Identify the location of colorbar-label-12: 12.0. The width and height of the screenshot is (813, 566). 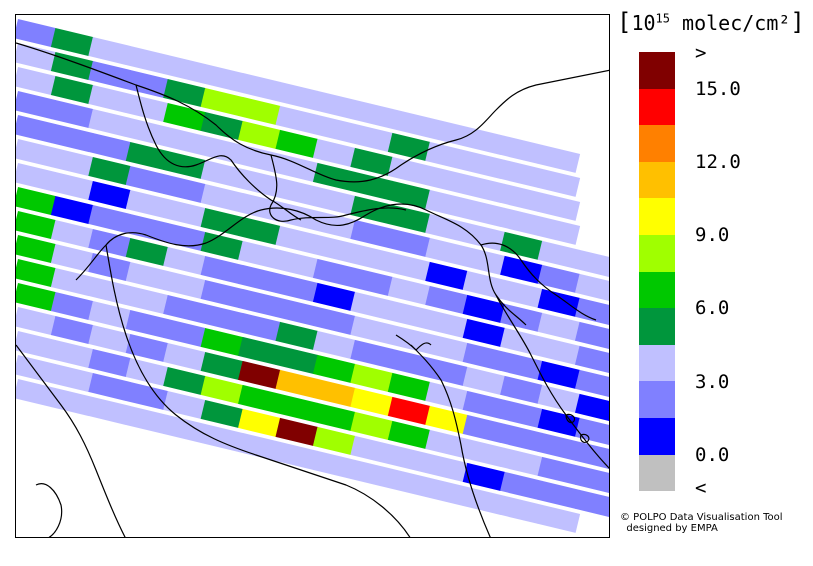
(718, 162).